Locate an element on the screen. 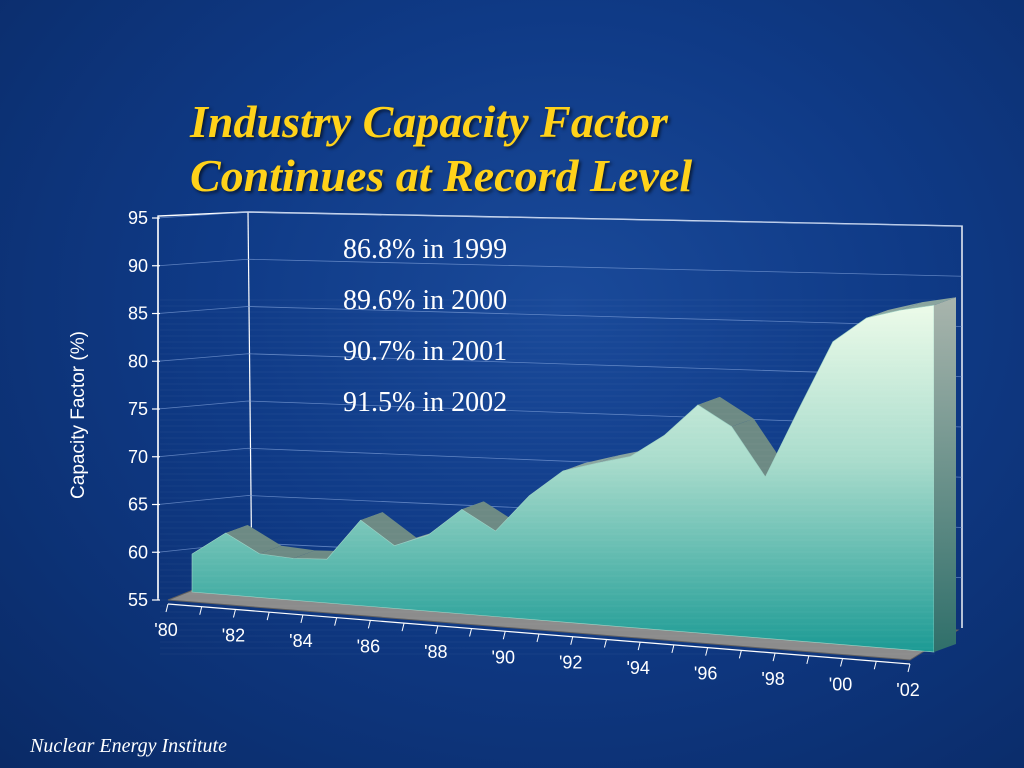 Image resolution: width=1024 pixels, height=768 pixels. x-tick-label: '82 is located at coordinates (233, 635).